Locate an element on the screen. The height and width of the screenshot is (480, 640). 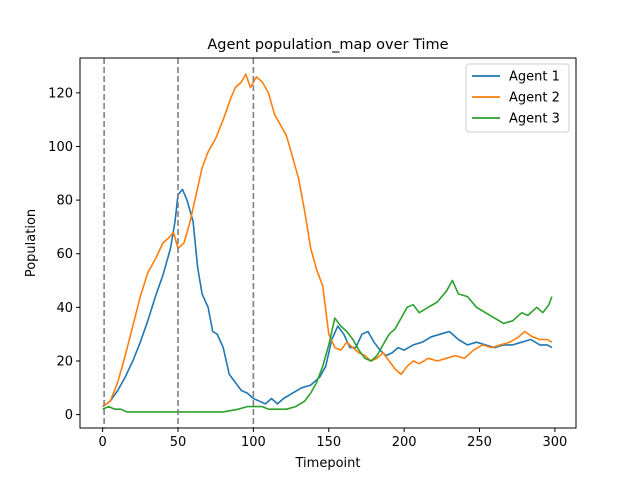
x-axis-ticks: 0 50 100 150 200 250 300 is located at coordinates (332, 439).